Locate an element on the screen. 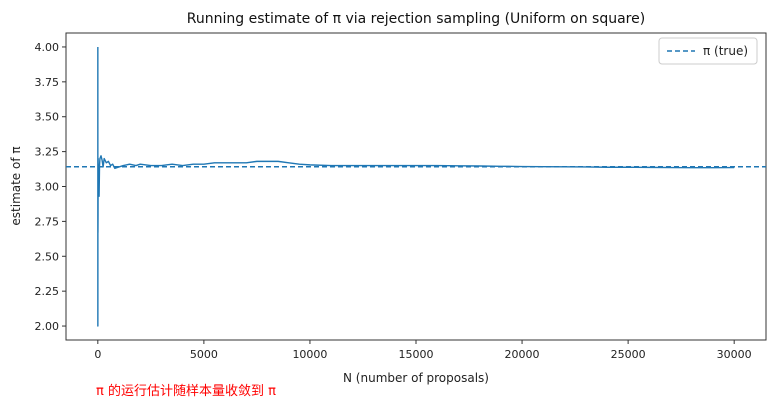 Image resolution: width=773 pixels, height=408 pixels. legend: π (true) is located at coordinates (708, 51).